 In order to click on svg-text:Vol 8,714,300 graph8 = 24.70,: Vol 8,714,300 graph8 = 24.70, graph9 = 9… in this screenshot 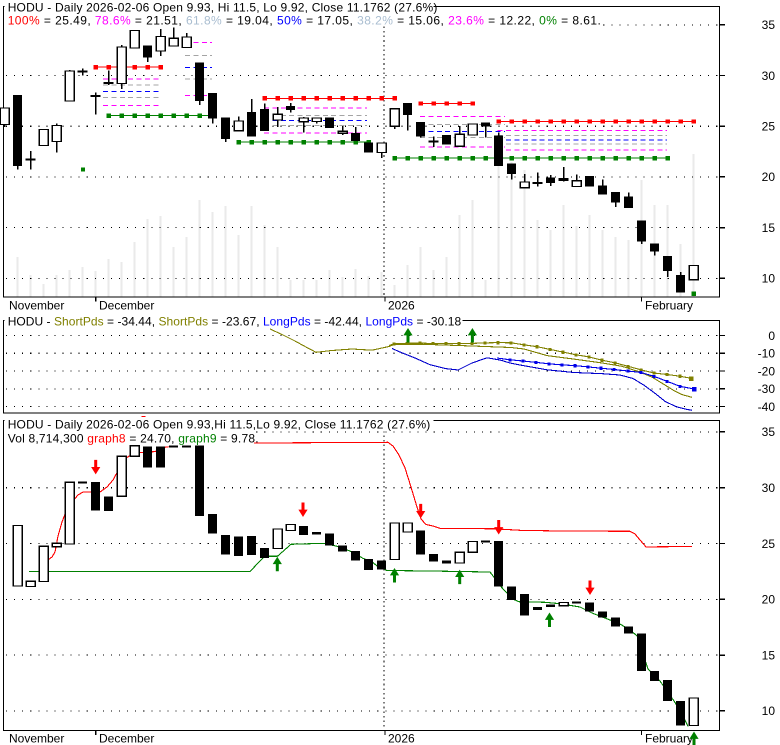, I will do `click(133, 438)`.